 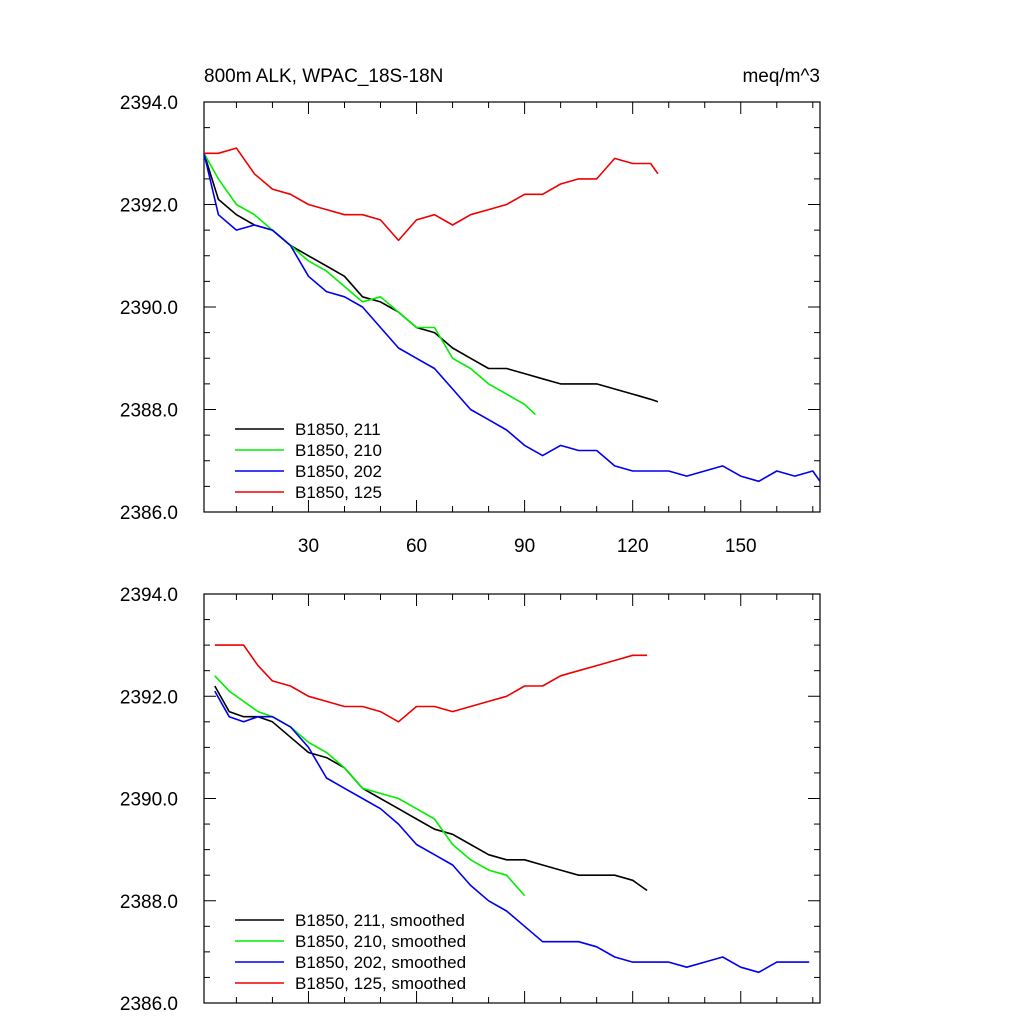 I want to click on chart-title: 800m ALK, WPAC_18S-18N, so click(x=323, y=76).